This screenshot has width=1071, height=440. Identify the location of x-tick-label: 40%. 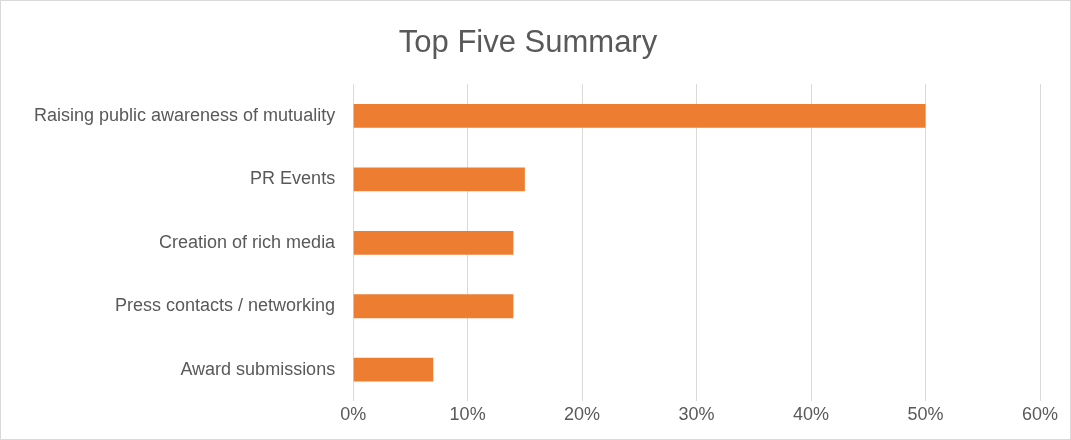
(811, 414).